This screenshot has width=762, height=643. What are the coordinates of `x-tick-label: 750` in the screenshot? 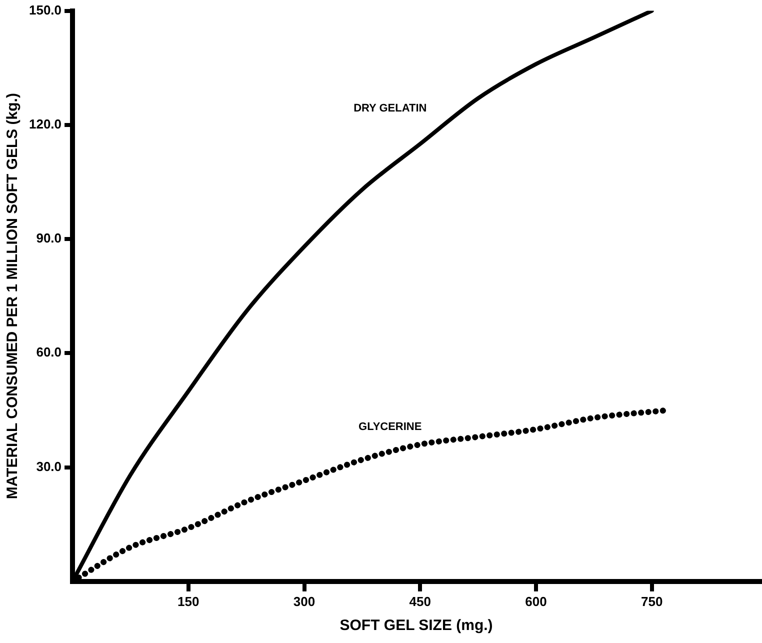 It's located at (652, 601).